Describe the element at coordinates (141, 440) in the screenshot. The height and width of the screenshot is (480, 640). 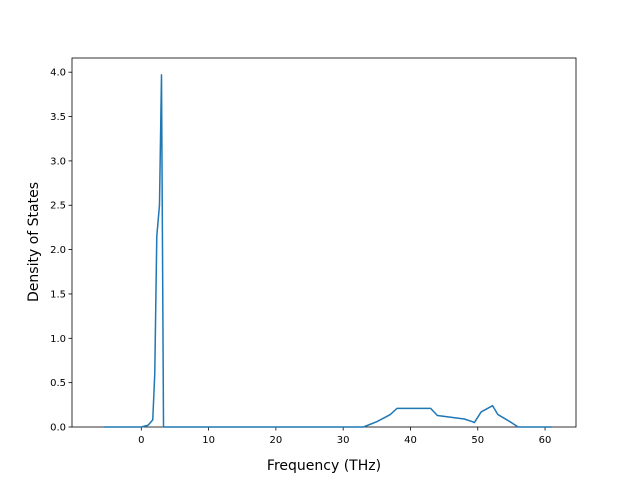
I see `x-tick-label: 0` at that location.